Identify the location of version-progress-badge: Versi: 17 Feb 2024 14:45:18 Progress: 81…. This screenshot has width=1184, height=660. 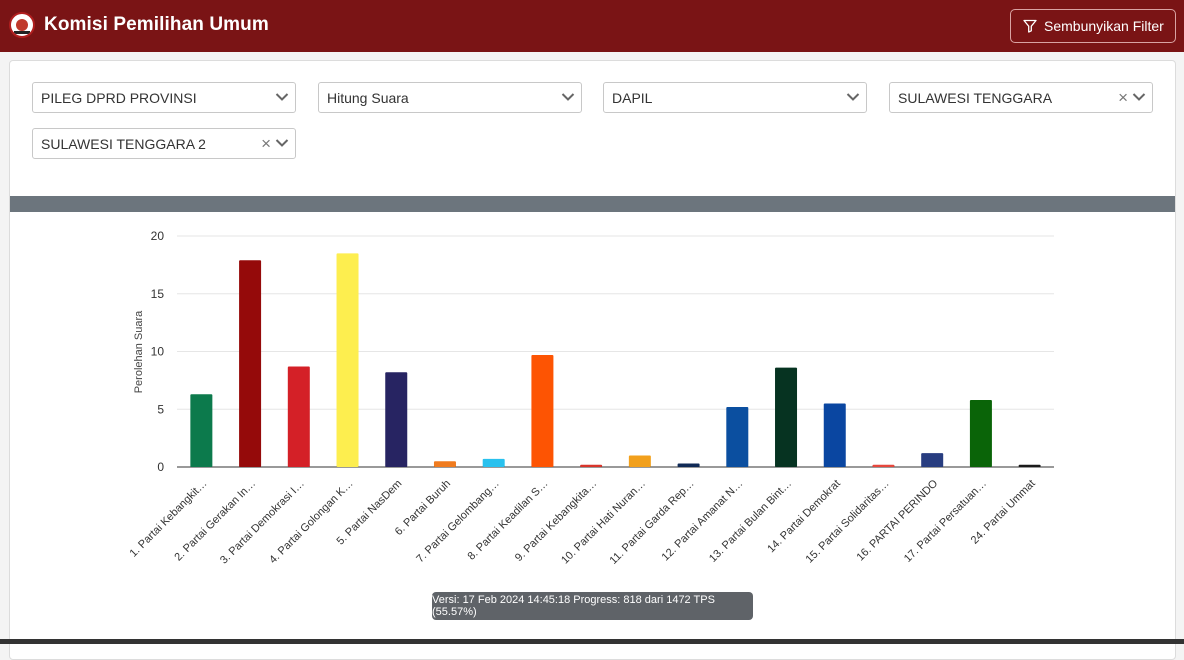
(592, 606).